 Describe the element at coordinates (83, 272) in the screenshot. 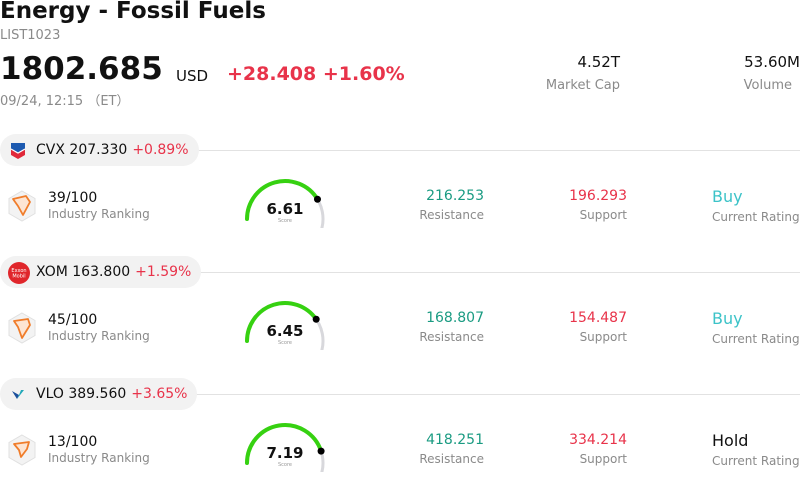

I see `stock-ticker-price: XOM 163.800` at that location.